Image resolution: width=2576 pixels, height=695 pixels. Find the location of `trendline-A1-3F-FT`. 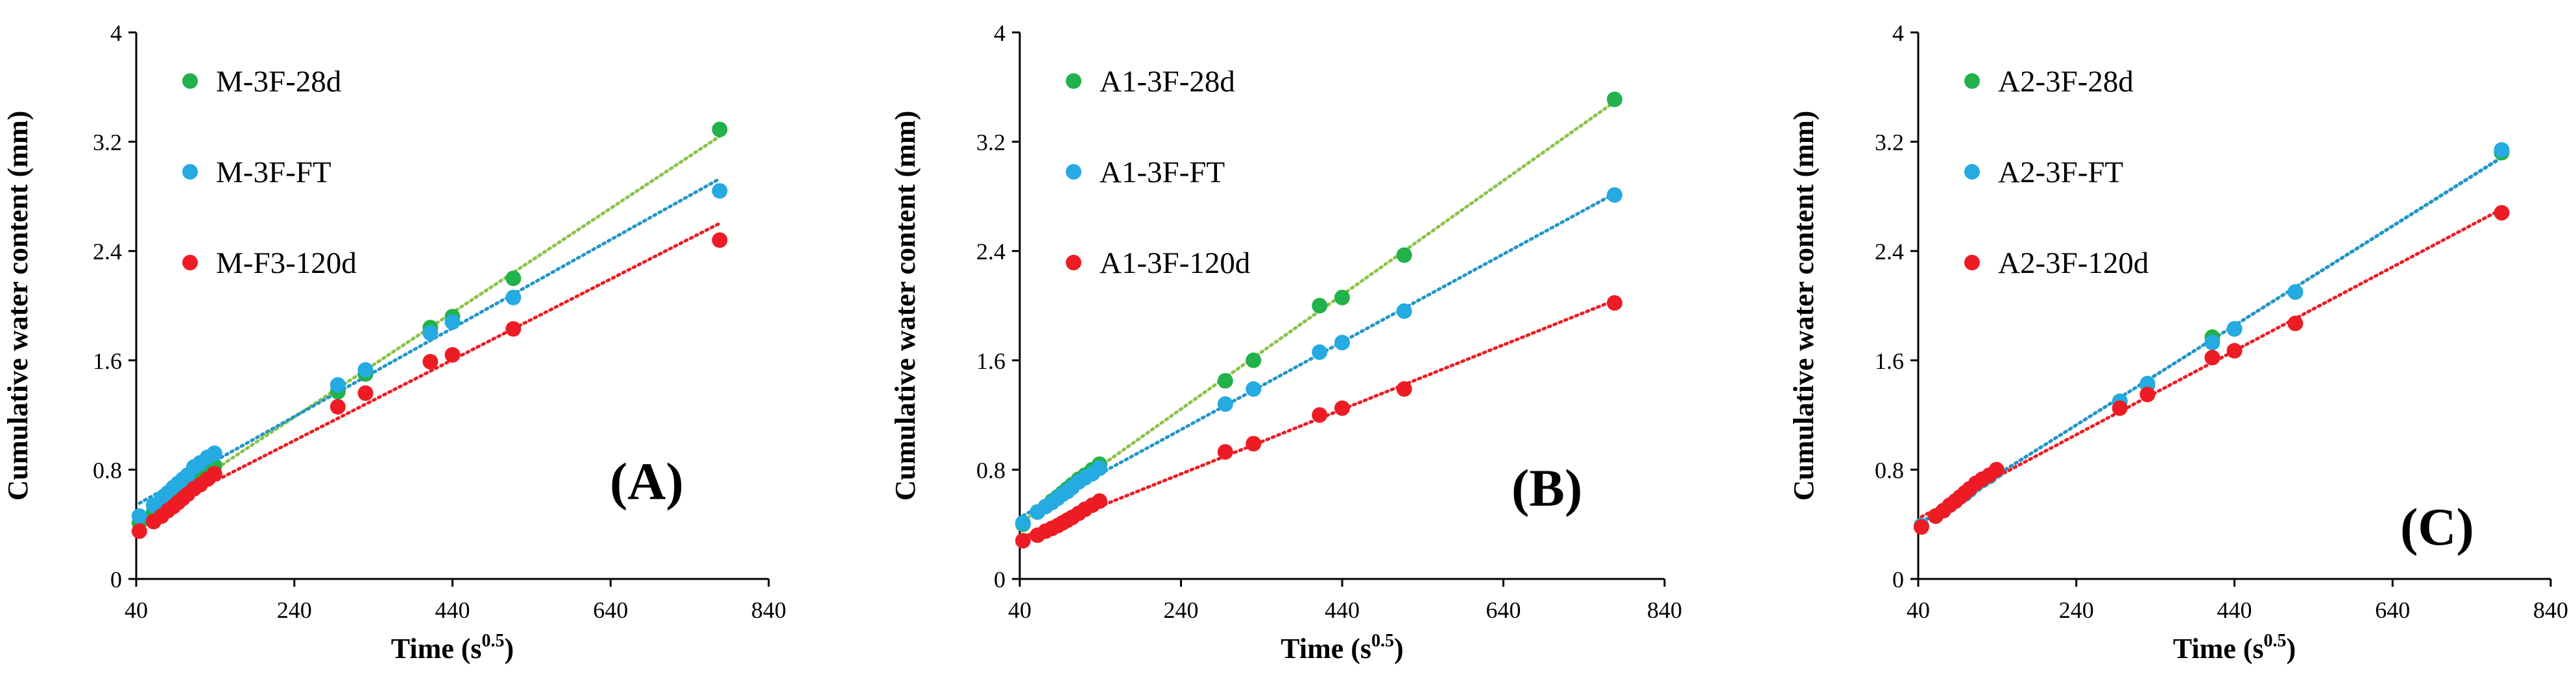

trendline-A1-3F-FT is located at coordinates (1319, 354).